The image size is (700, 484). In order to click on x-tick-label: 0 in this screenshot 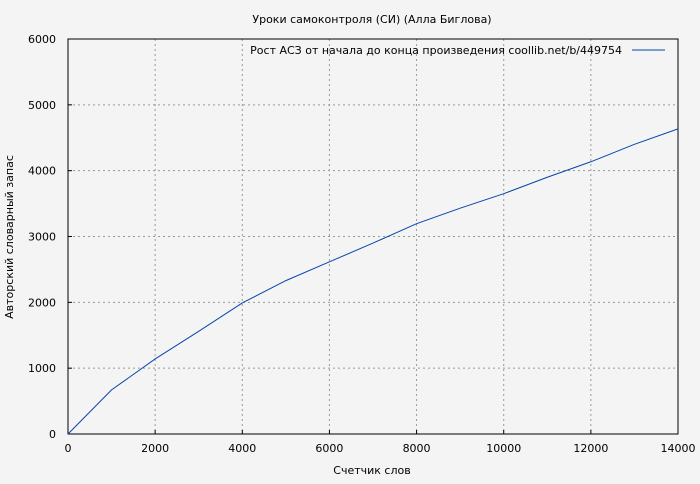, I will do `click(68, 448)`.